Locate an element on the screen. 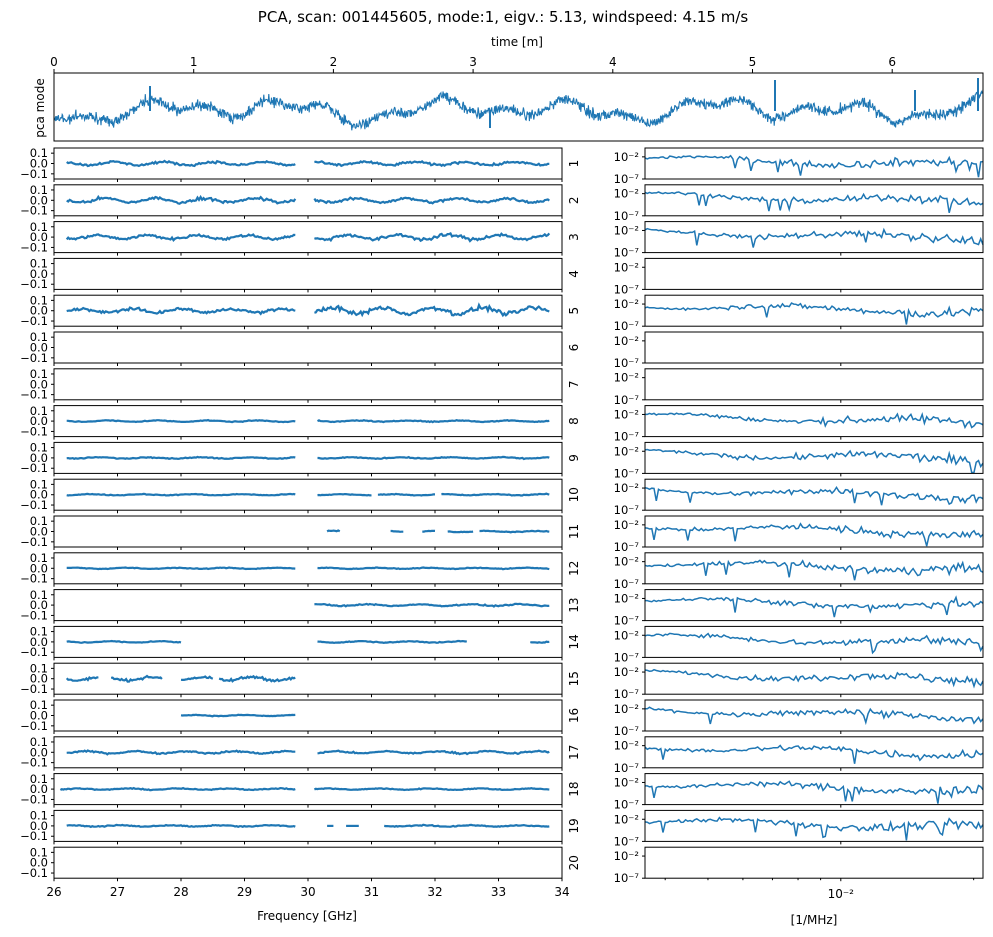  feed-label-13: 13 is located at coordinates (574, 604).